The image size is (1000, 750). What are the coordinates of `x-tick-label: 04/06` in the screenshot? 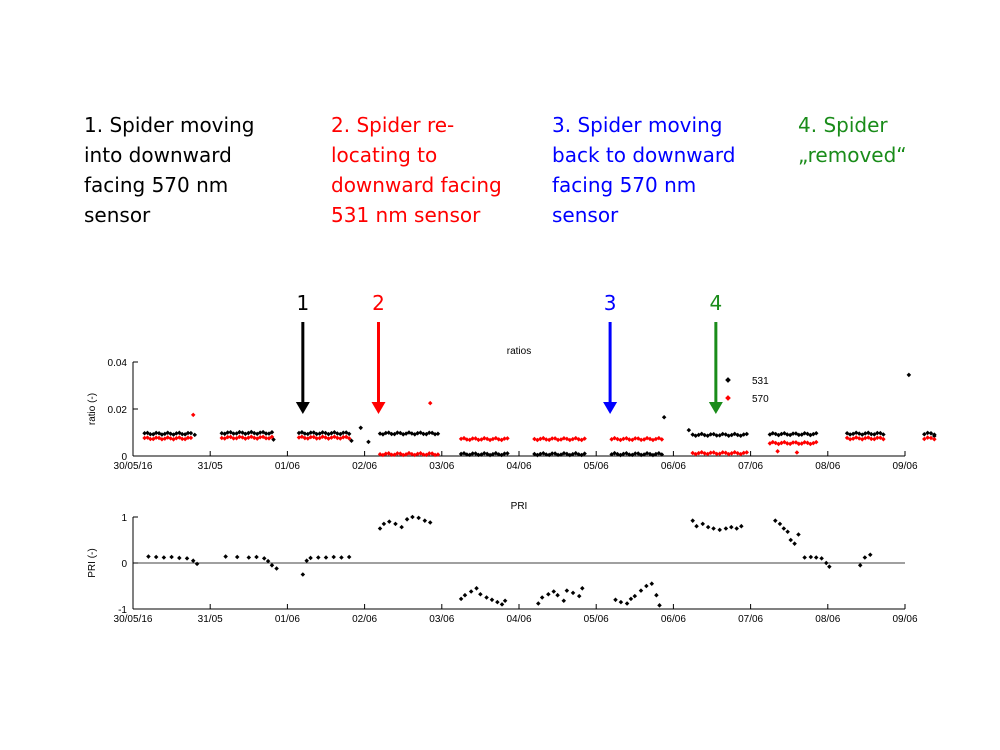 It's located at (518, 466).